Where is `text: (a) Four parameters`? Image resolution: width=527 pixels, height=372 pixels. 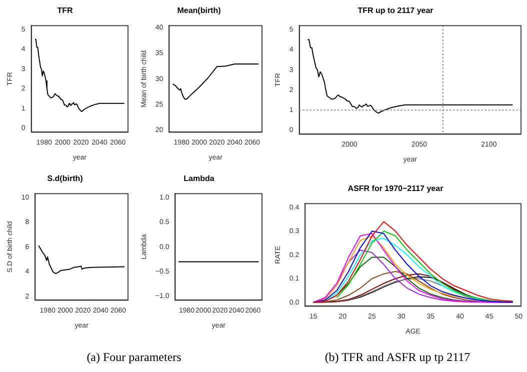
text: (a) Four parameters is located at coordinates (134, 357).